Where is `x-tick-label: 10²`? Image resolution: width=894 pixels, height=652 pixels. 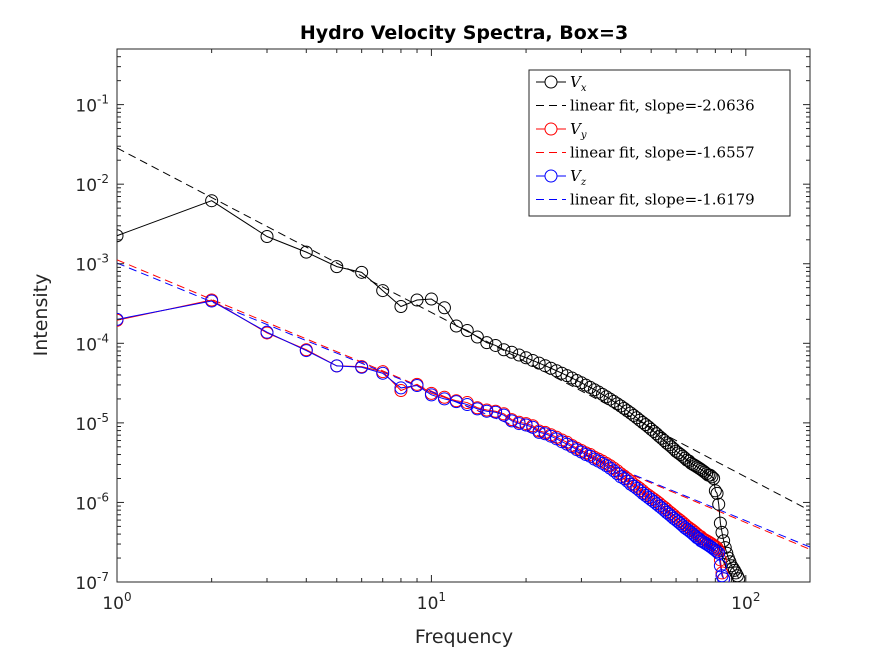 x-tick-label: 10² is located at coordinates (745, 602).